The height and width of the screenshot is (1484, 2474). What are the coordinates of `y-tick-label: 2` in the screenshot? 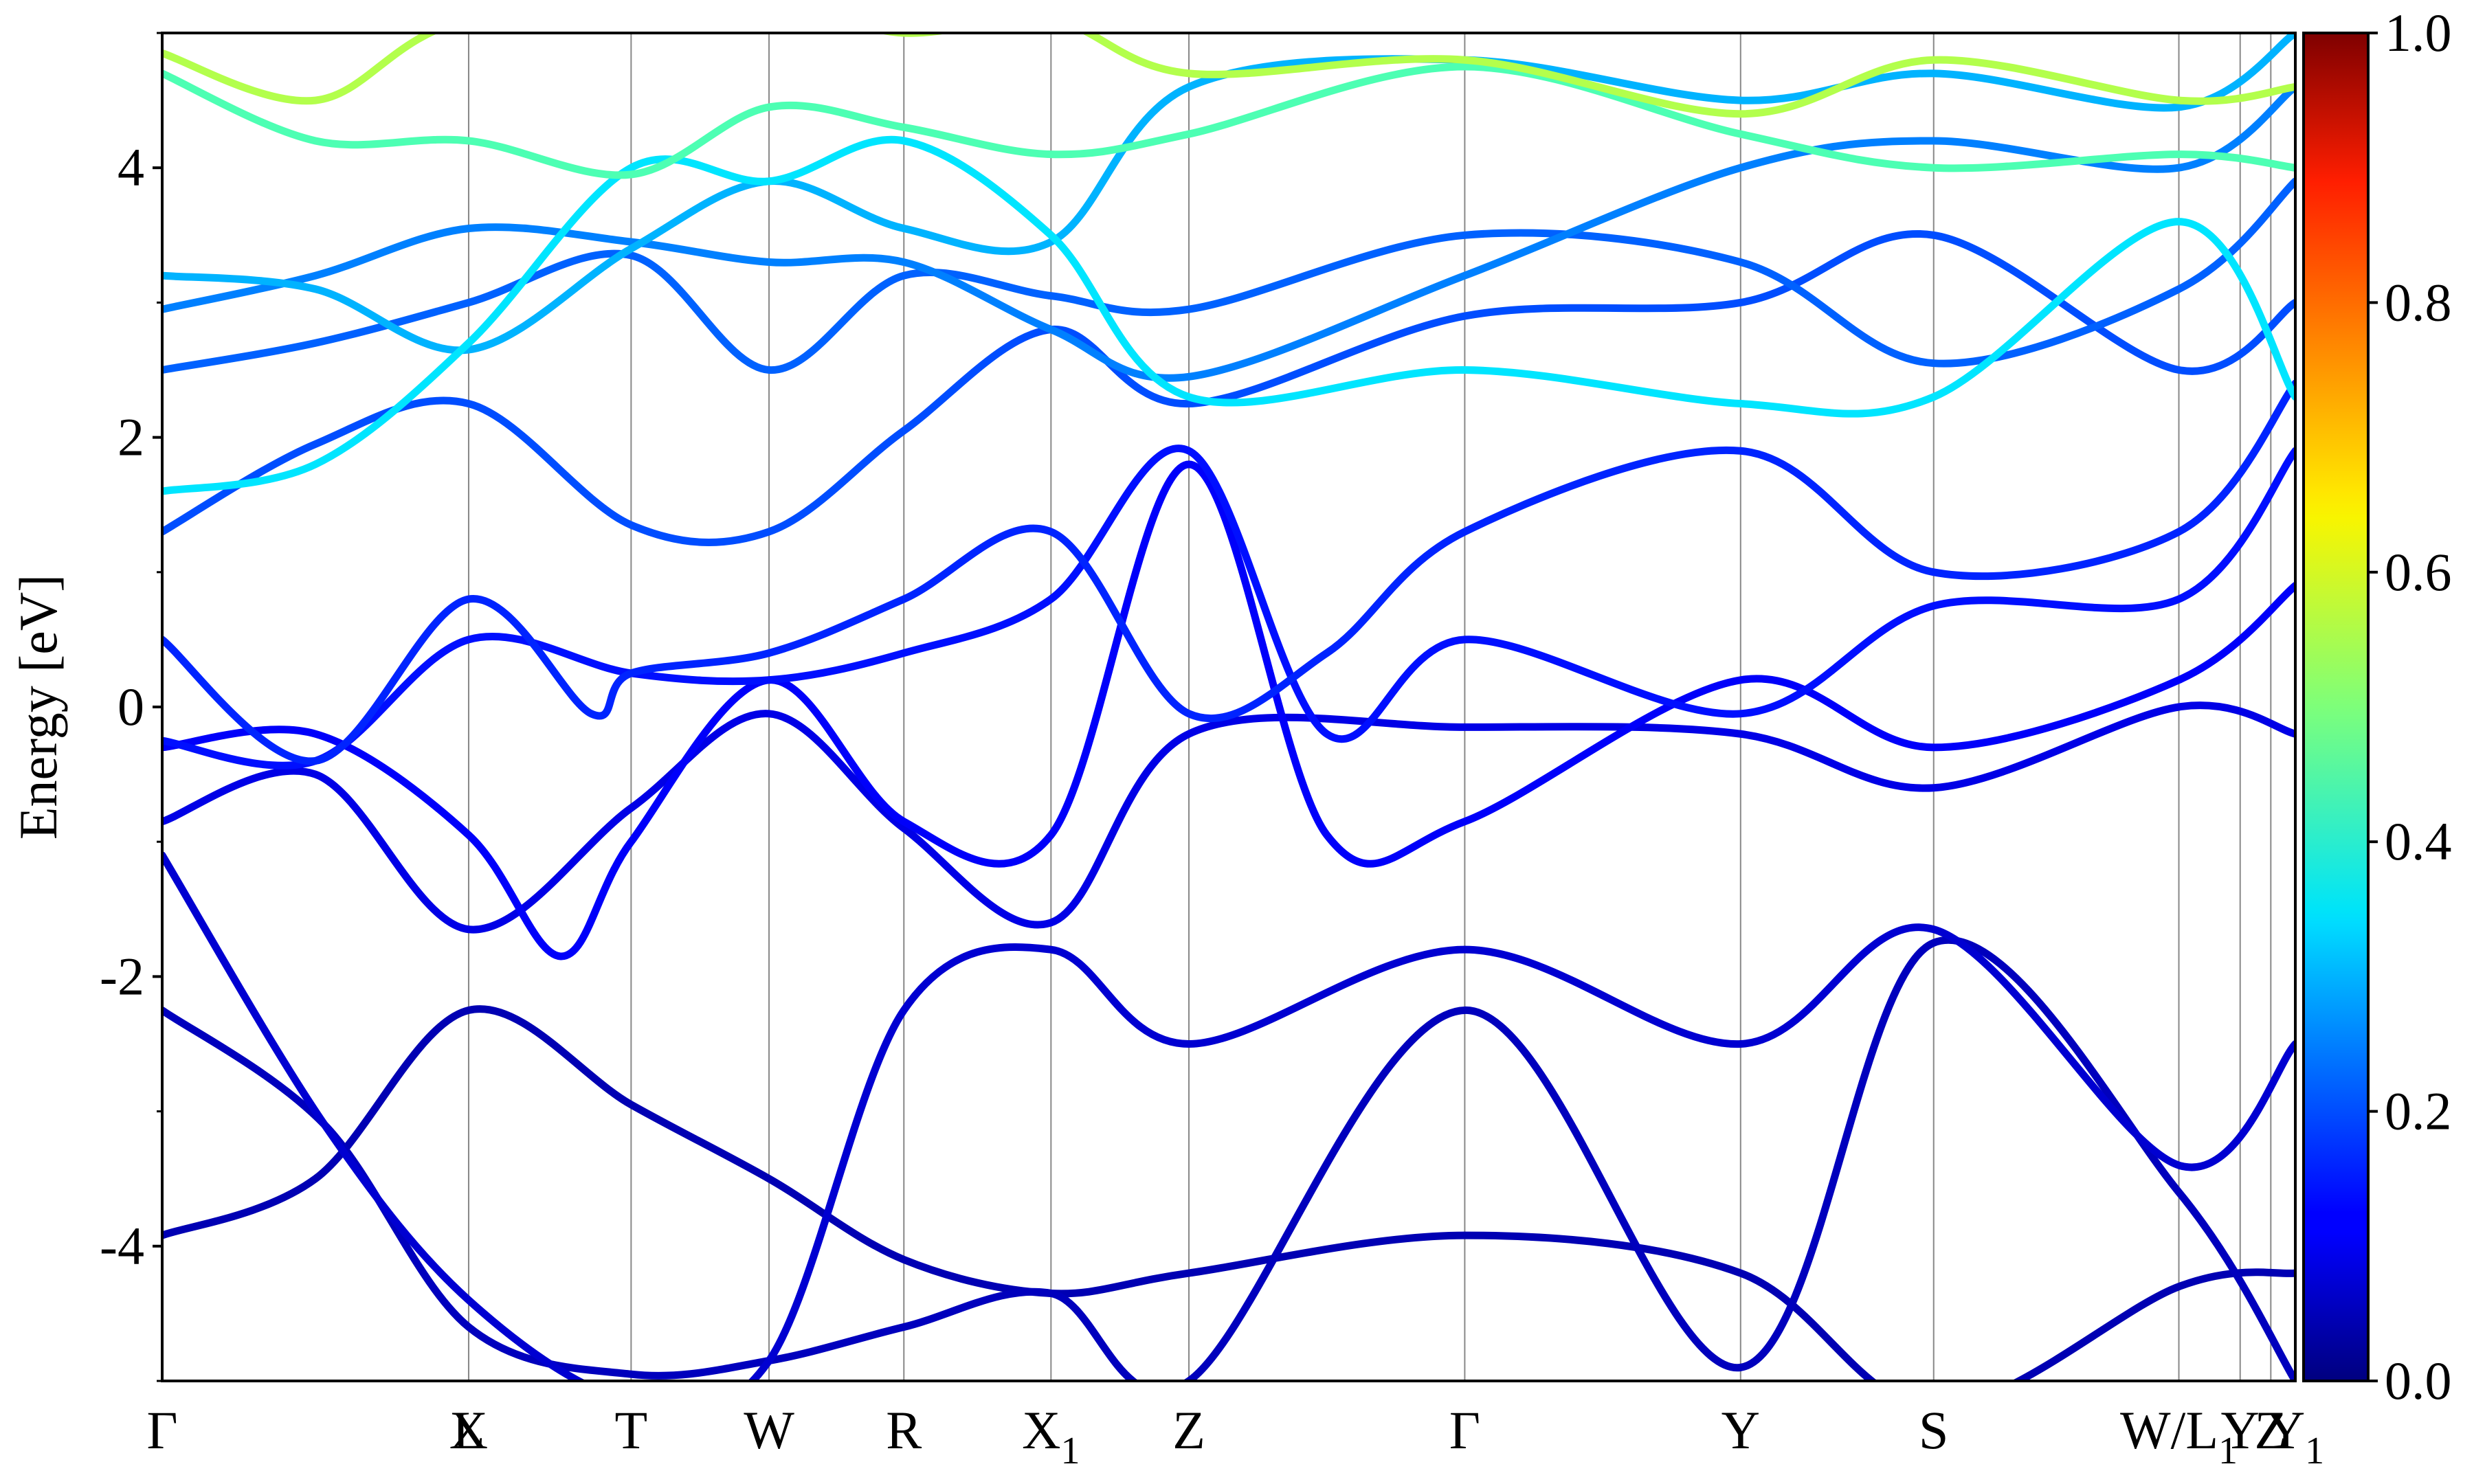 It's located at (131, 437).